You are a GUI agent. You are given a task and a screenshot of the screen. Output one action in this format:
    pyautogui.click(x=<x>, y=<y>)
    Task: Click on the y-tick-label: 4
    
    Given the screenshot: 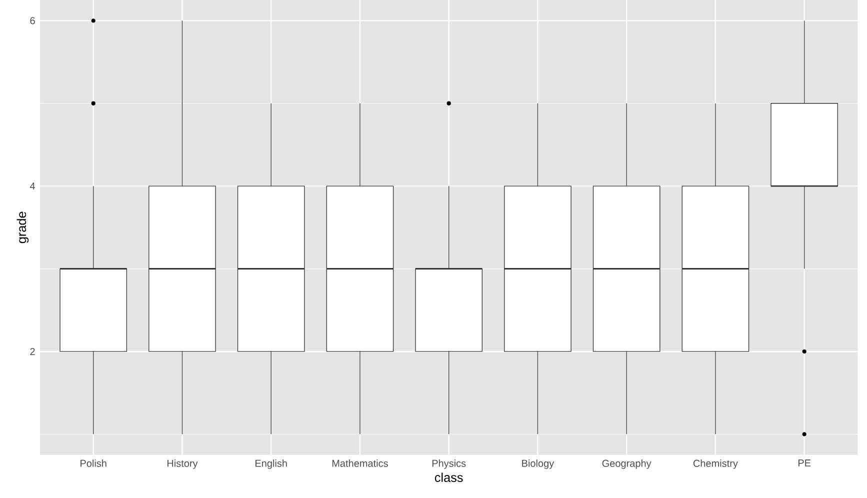 What is the action you would take?
    pyautogui.click(x=33, y=186)
    